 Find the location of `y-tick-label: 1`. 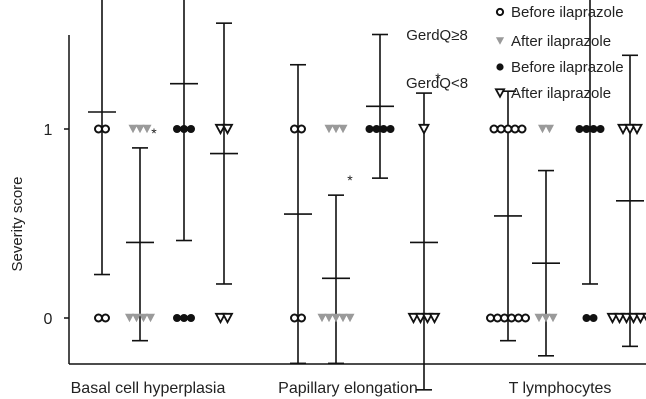

y-tick-label: 1 is located at coordinates (48, 130).